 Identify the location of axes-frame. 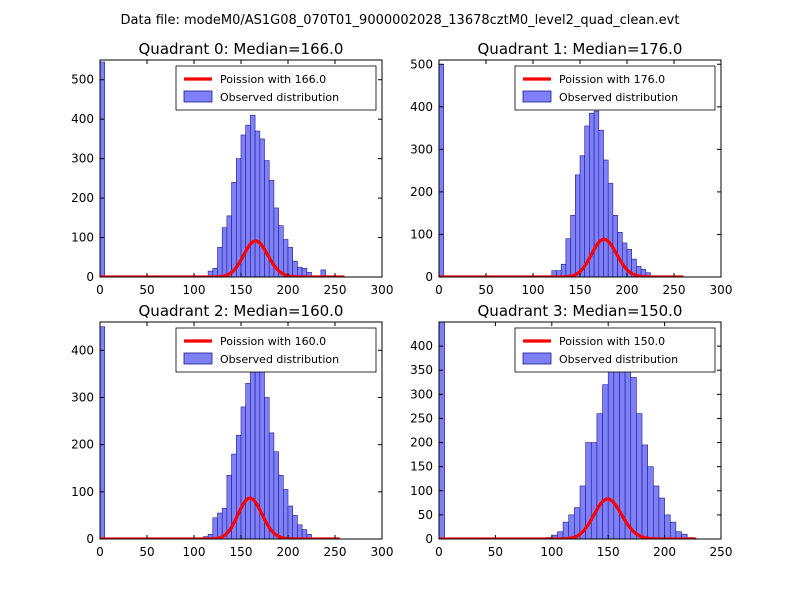
(580, 430).